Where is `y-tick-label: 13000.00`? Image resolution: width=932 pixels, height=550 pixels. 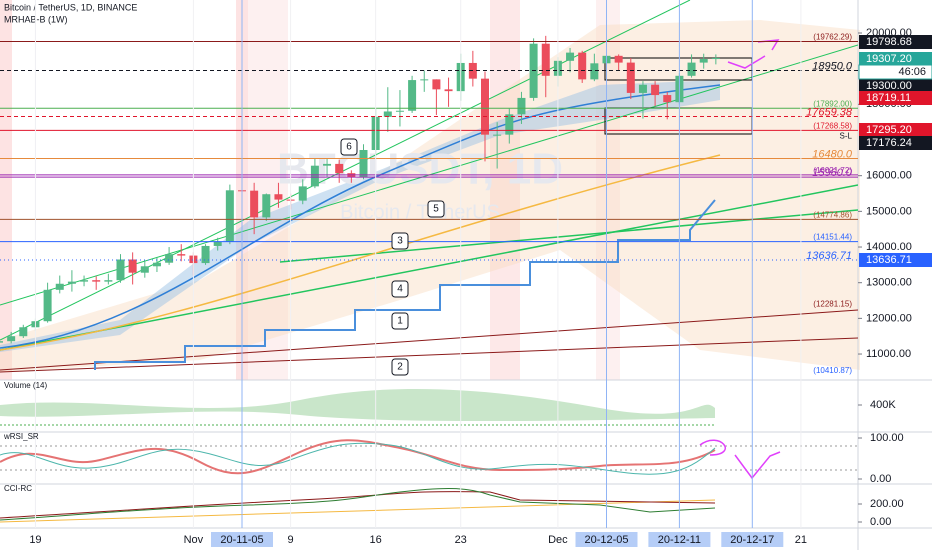
y-tick-label: 13000.00 is located at coordinates (889, 283).